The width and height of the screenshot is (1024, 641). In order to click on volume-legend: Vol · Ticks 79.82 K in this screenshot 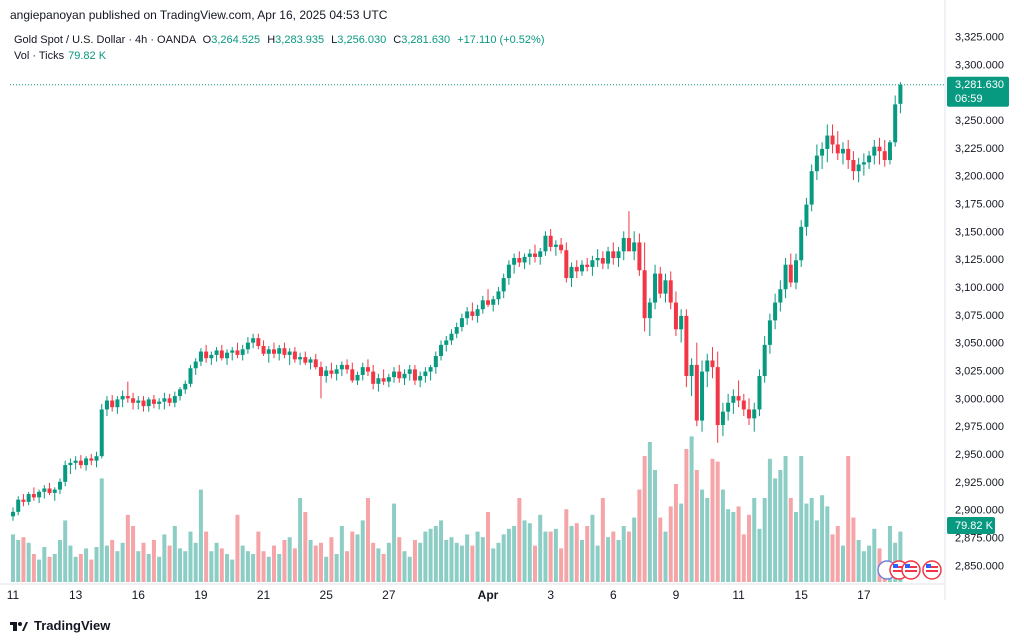, I will do `click(60, 56)`.